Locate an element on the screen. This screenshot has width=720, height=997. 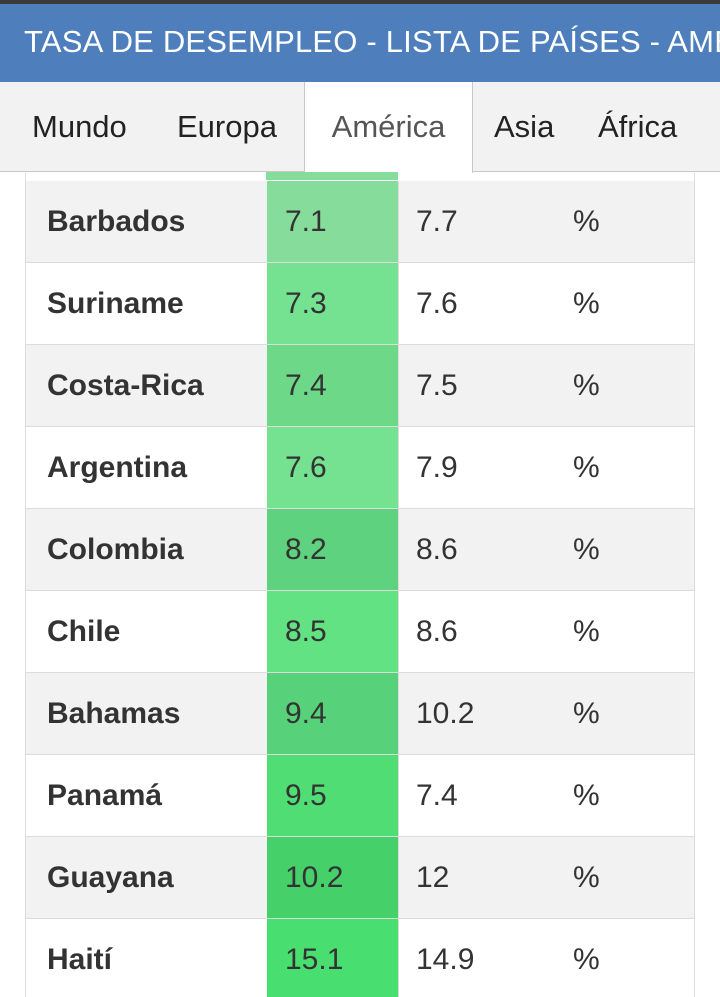
tab-mundo: Mundo is located at coordinates (79, 126).